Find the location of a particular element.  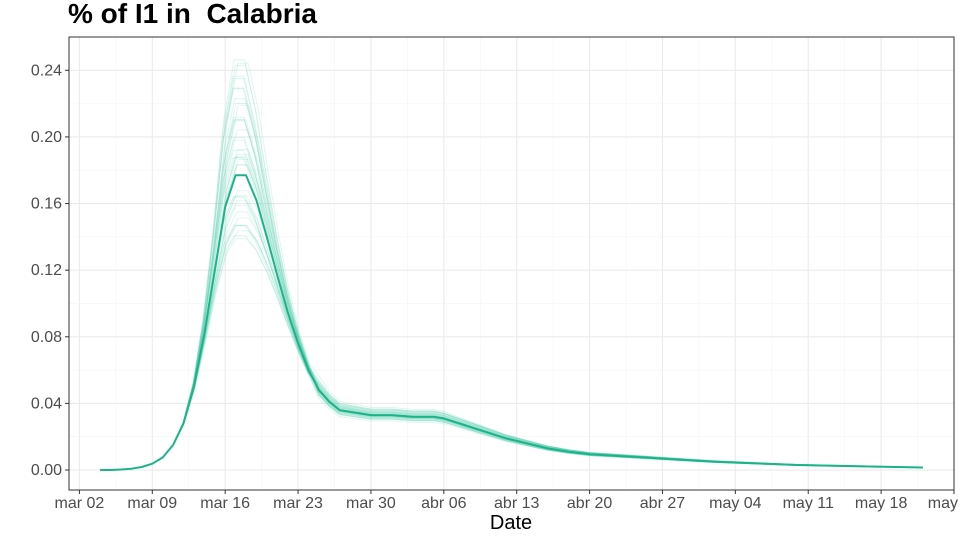

x-tick-label: may 11 is located at coordinates (808, 503).